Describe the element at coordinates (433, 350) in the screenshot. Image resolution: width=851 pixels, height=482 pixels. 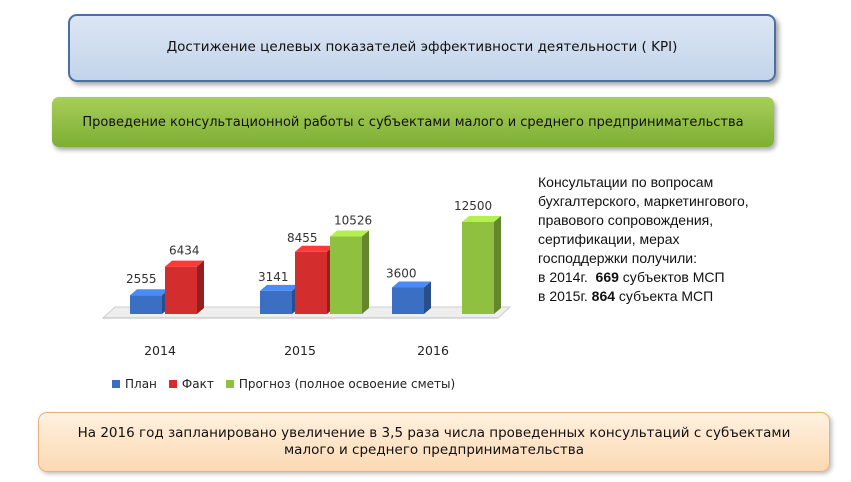
I see `x-tick-label-2016: 2016` at that location.